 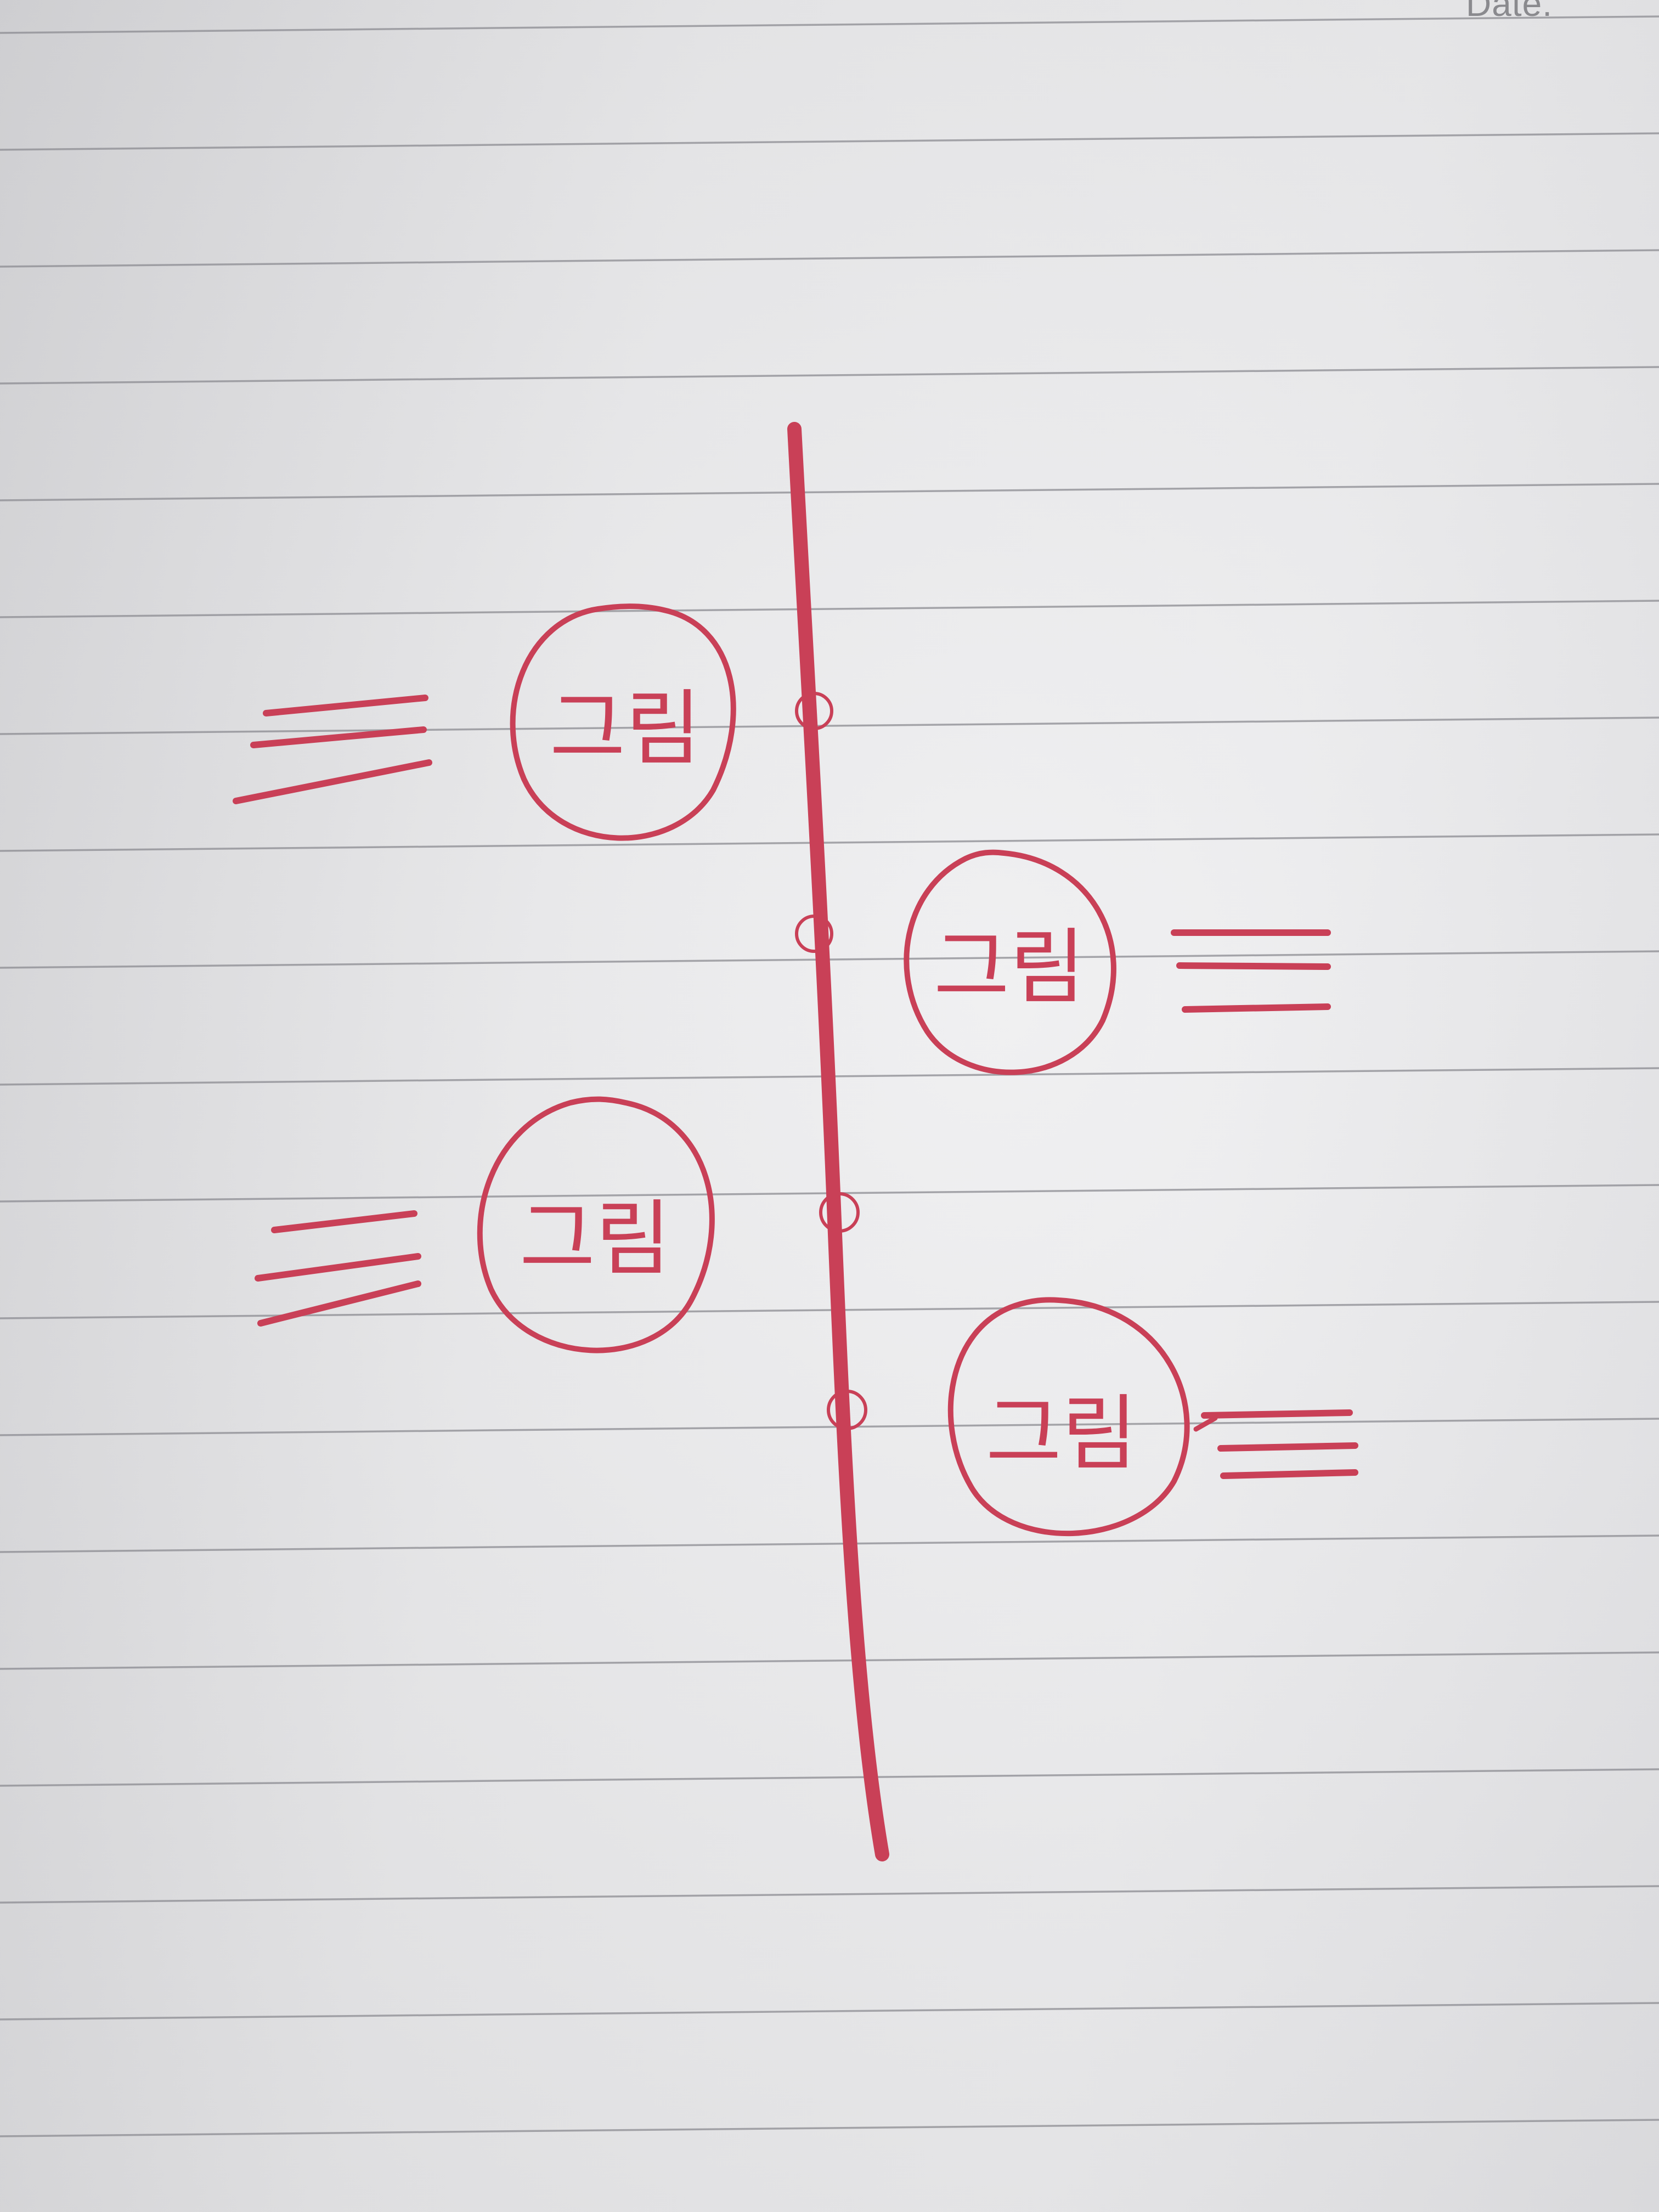 I want to click on date-label: Date., so click(x=1510, y=12).